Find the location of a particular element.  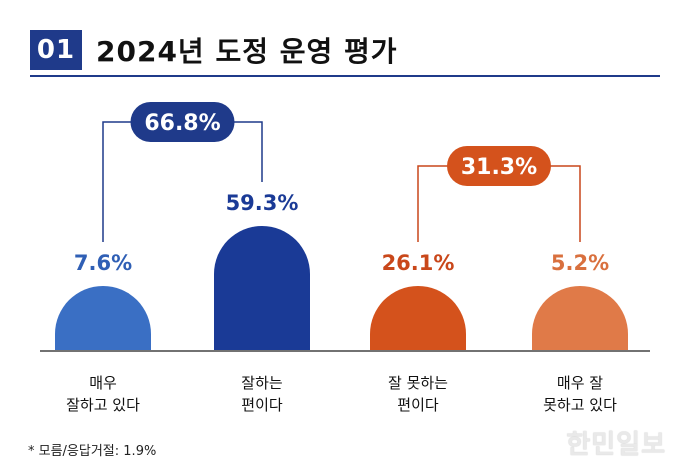

value-label-2: 59.3% is located at coordinates (262, 203).